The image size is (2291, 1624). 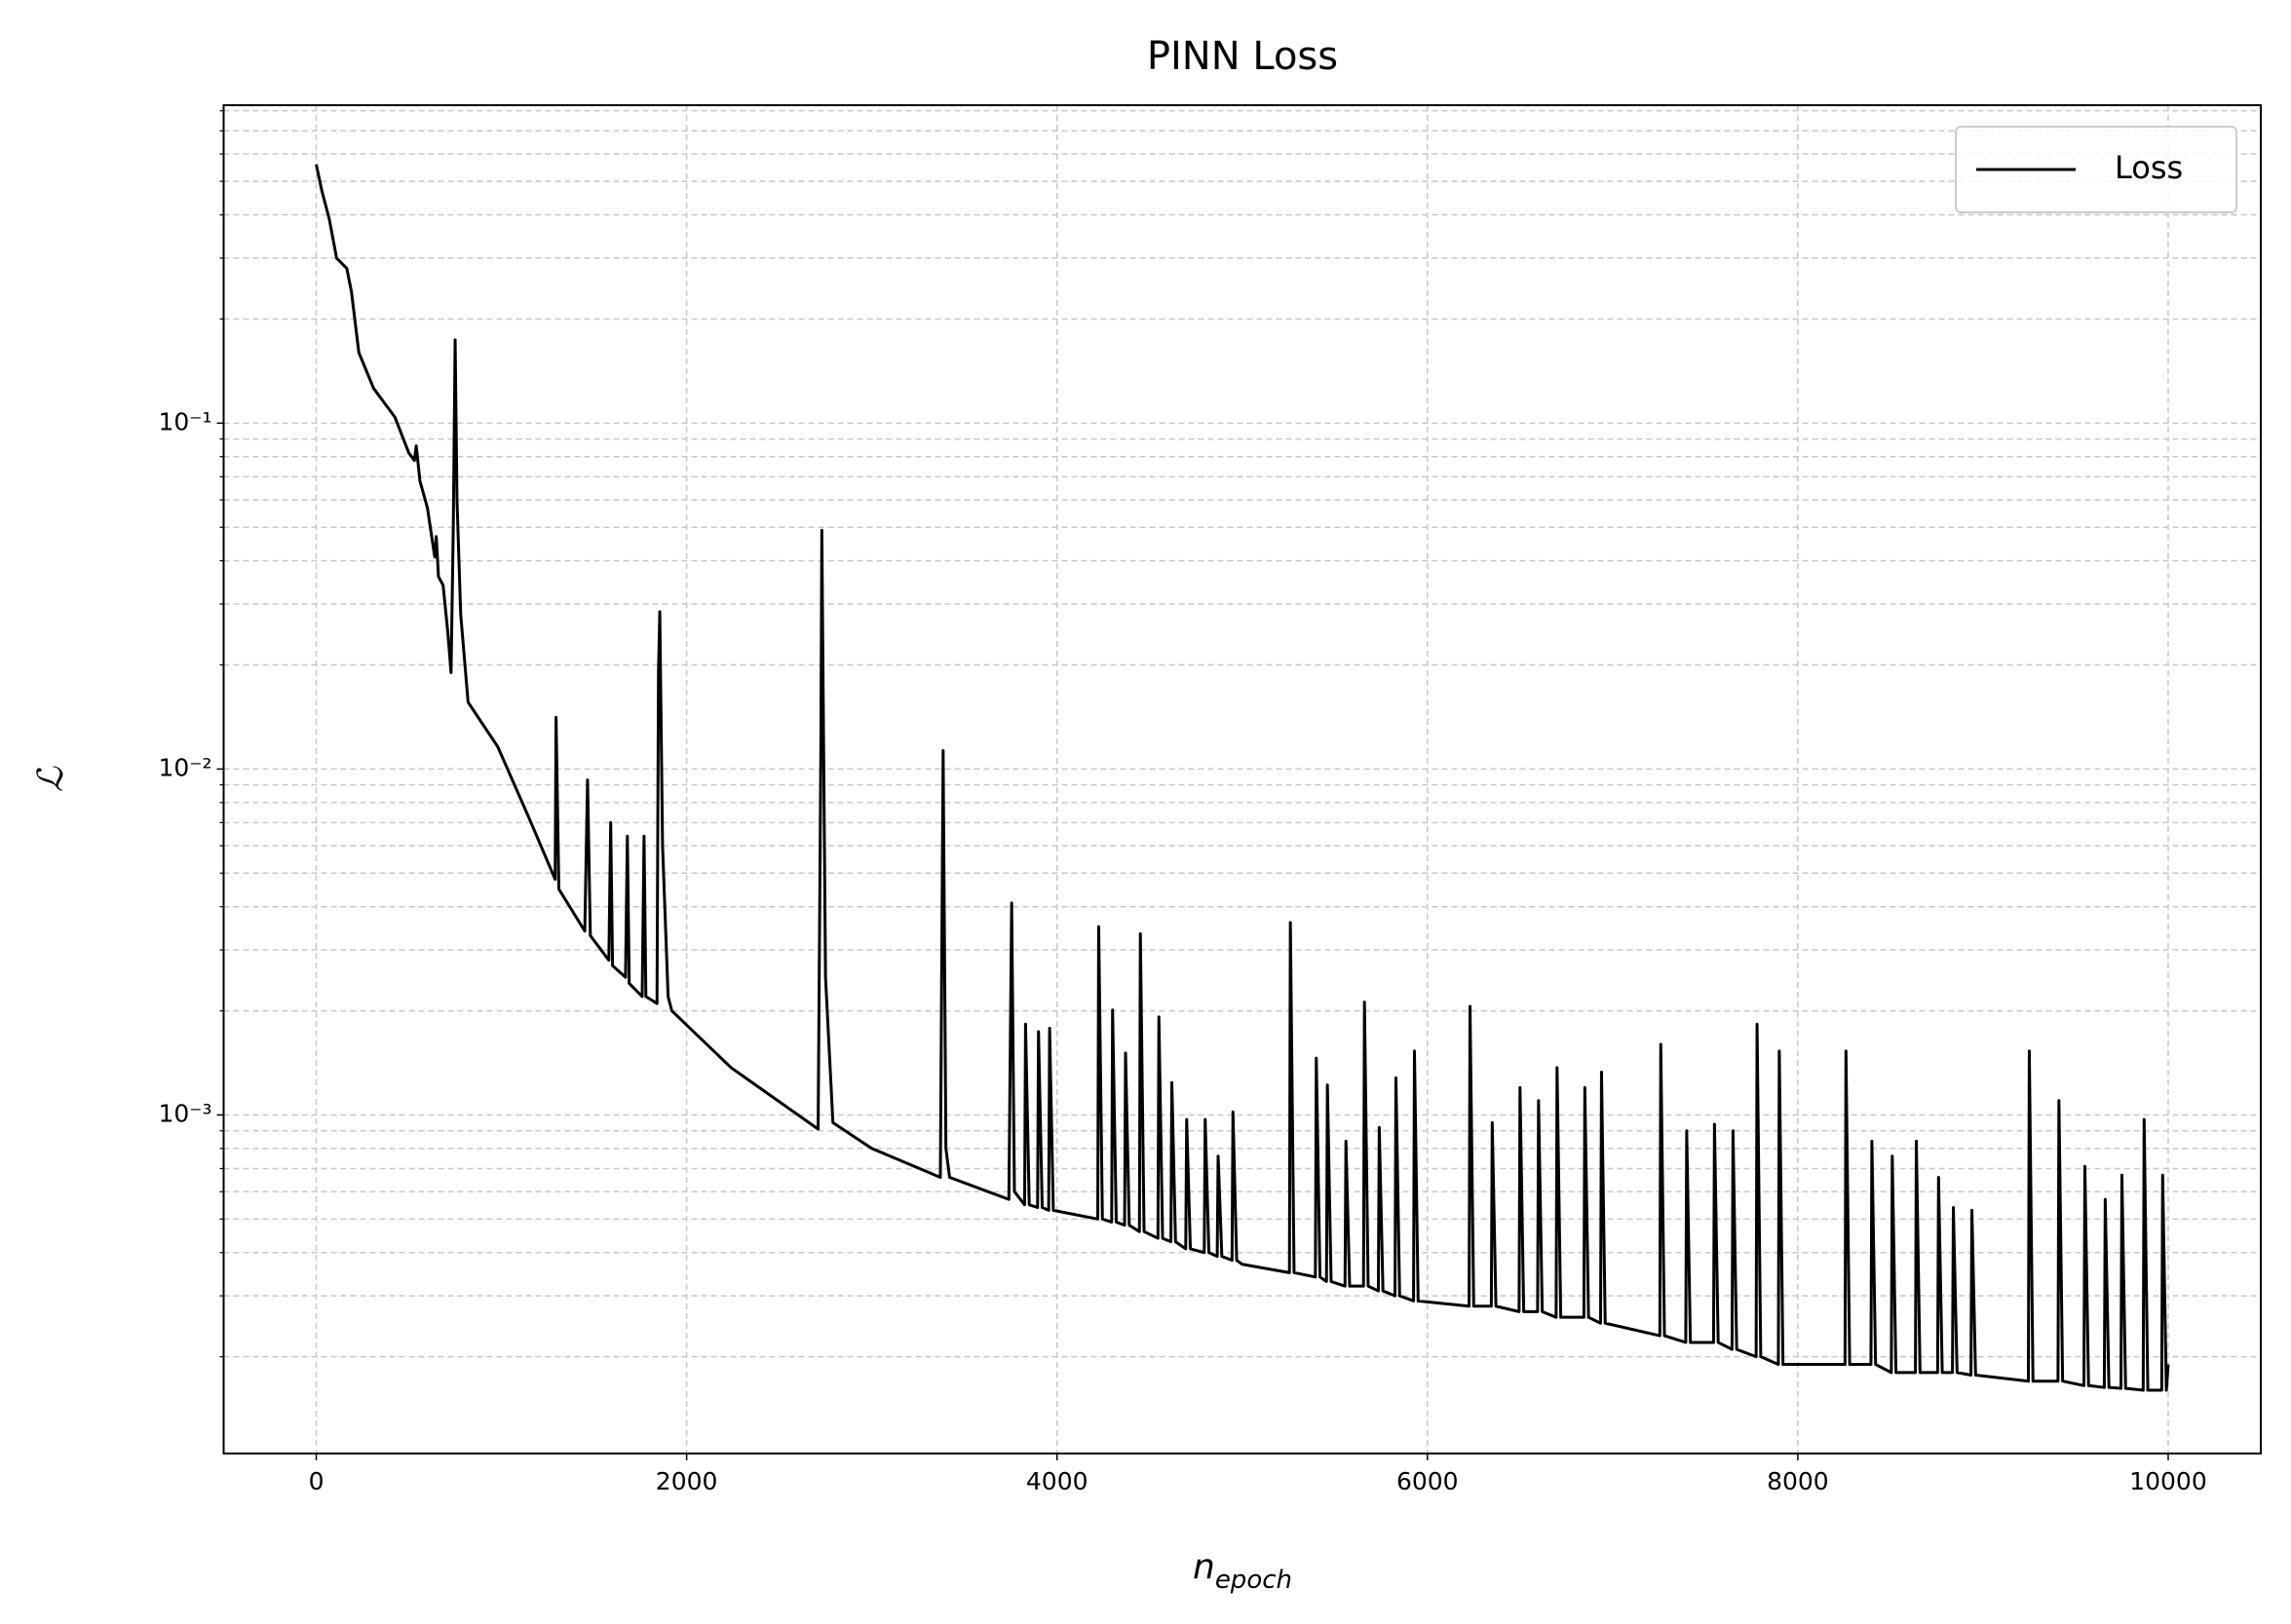 What do you see at coordinates (317, 1481) in the screenshot?
I see `x-tick-label: 0` at bounding box center [317, 1481].